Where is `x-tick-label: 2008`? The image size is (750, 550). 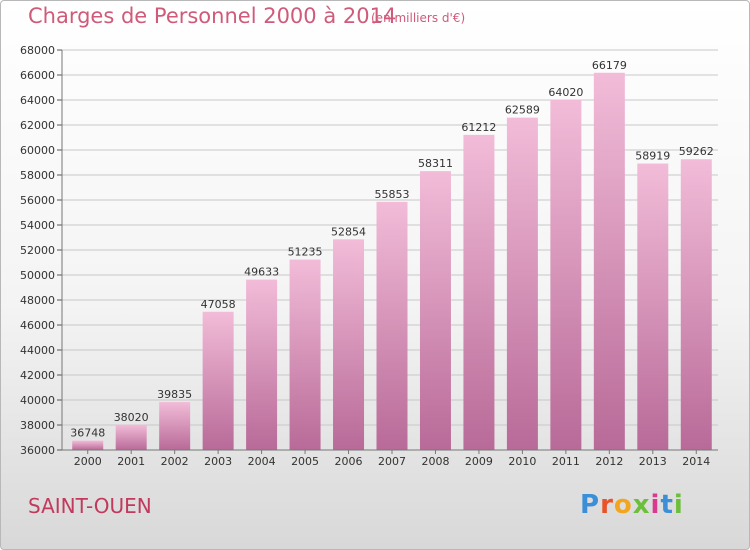 x-tick-label: 2008 is located at coordinates (435, 461).